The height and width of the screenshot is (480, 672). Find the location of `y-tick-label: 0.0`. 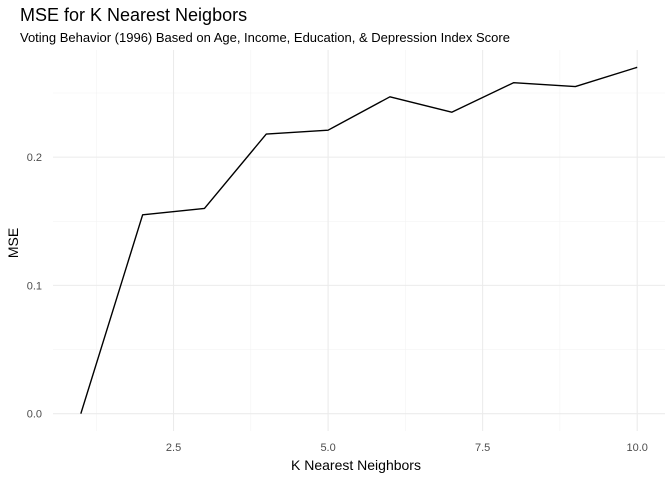

y-tick-label: 0.0 is located at coordinates (34, 415).